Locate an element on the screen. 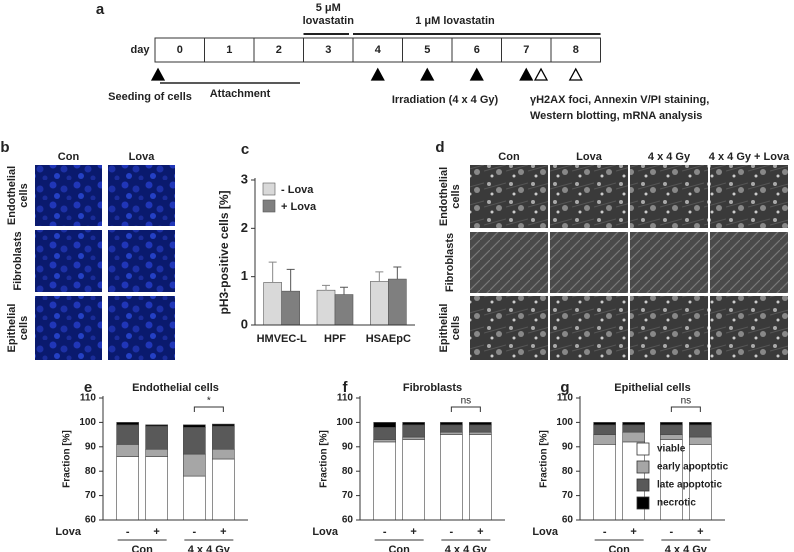 The image size is (794, 552). high-dose-label: lovastatin is located at coordinates (329, 21).